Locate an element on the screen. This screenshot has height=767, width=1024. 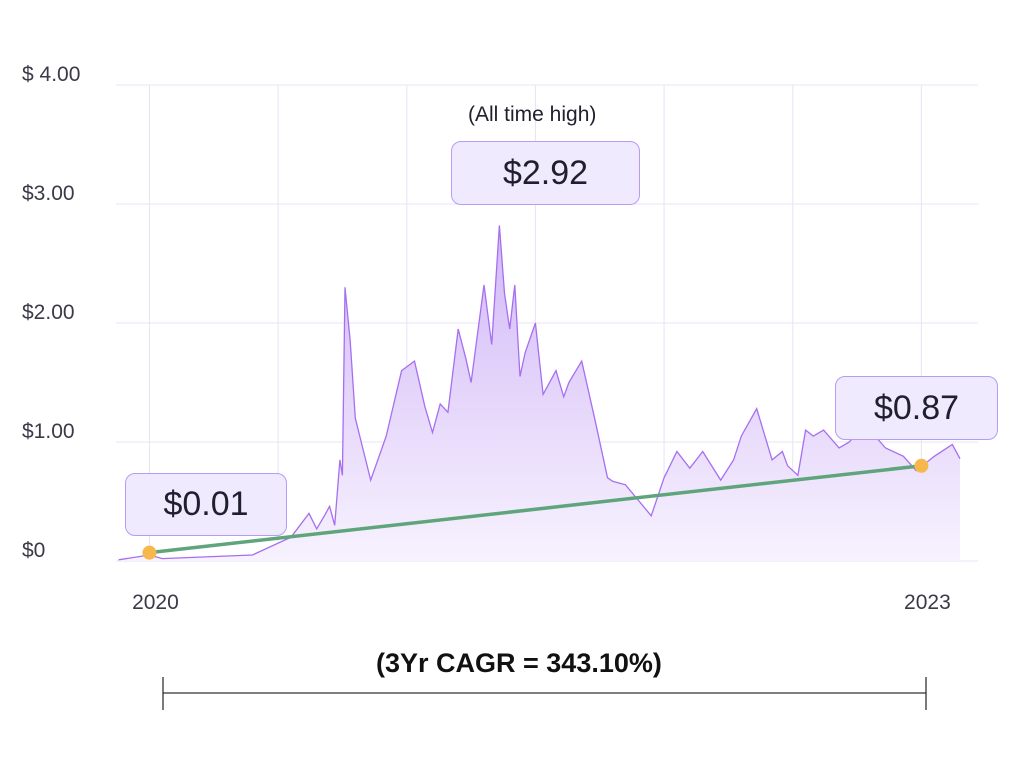
y-tick-label: $ 4.00 is located at coordinates (51, 74).